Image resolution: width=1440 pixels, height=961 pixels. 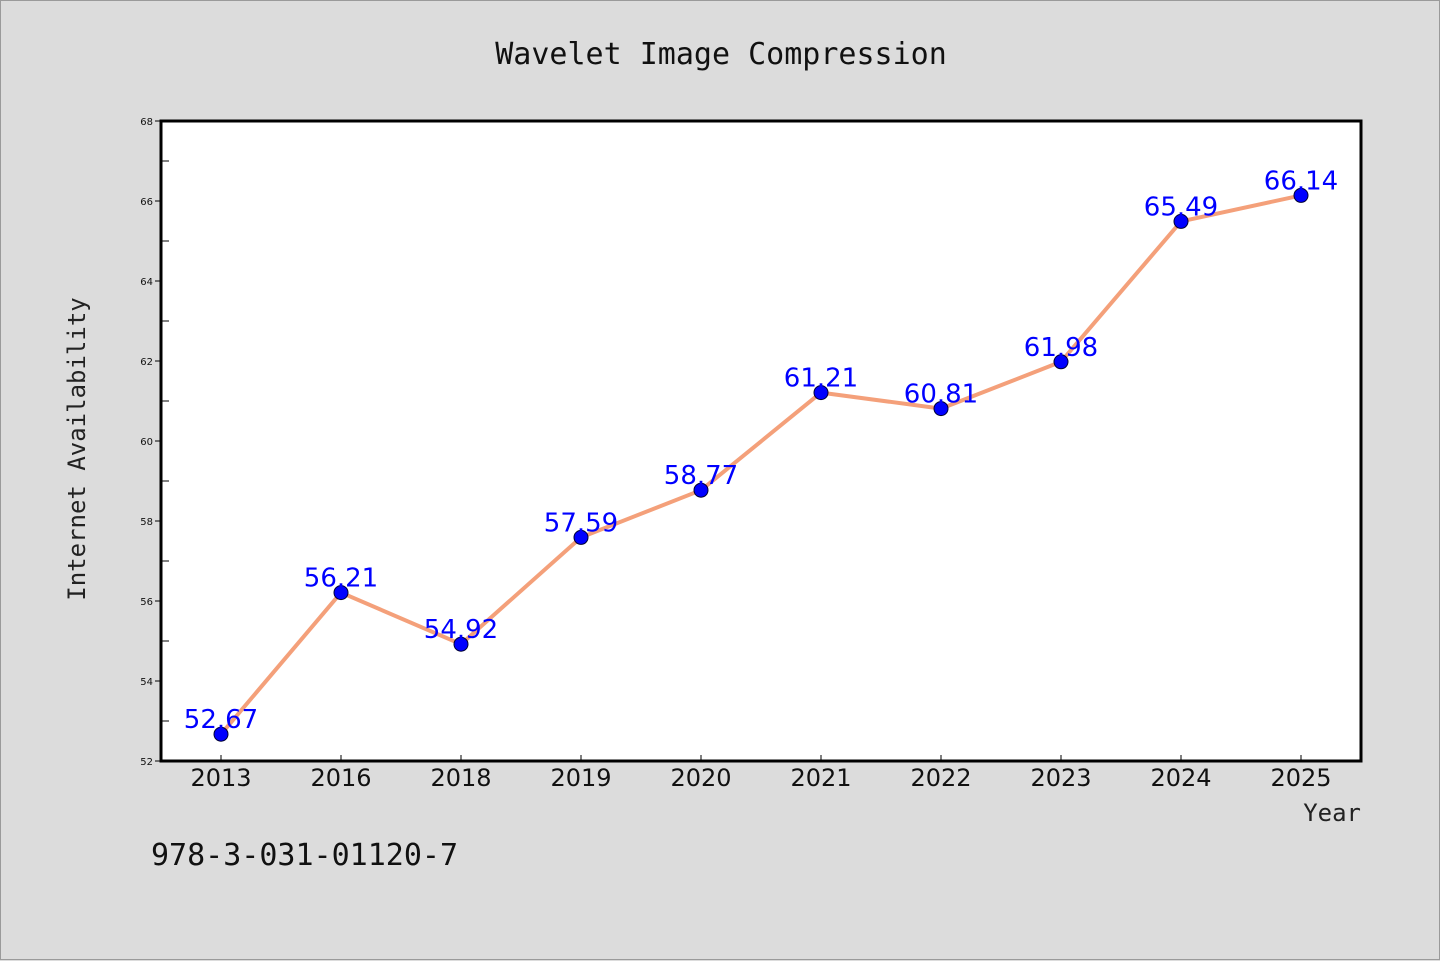 What do you see at coordinates (340, 778) in the screenshot?
I see `x-tick-label: 2016` at bounding box center [340, 778].